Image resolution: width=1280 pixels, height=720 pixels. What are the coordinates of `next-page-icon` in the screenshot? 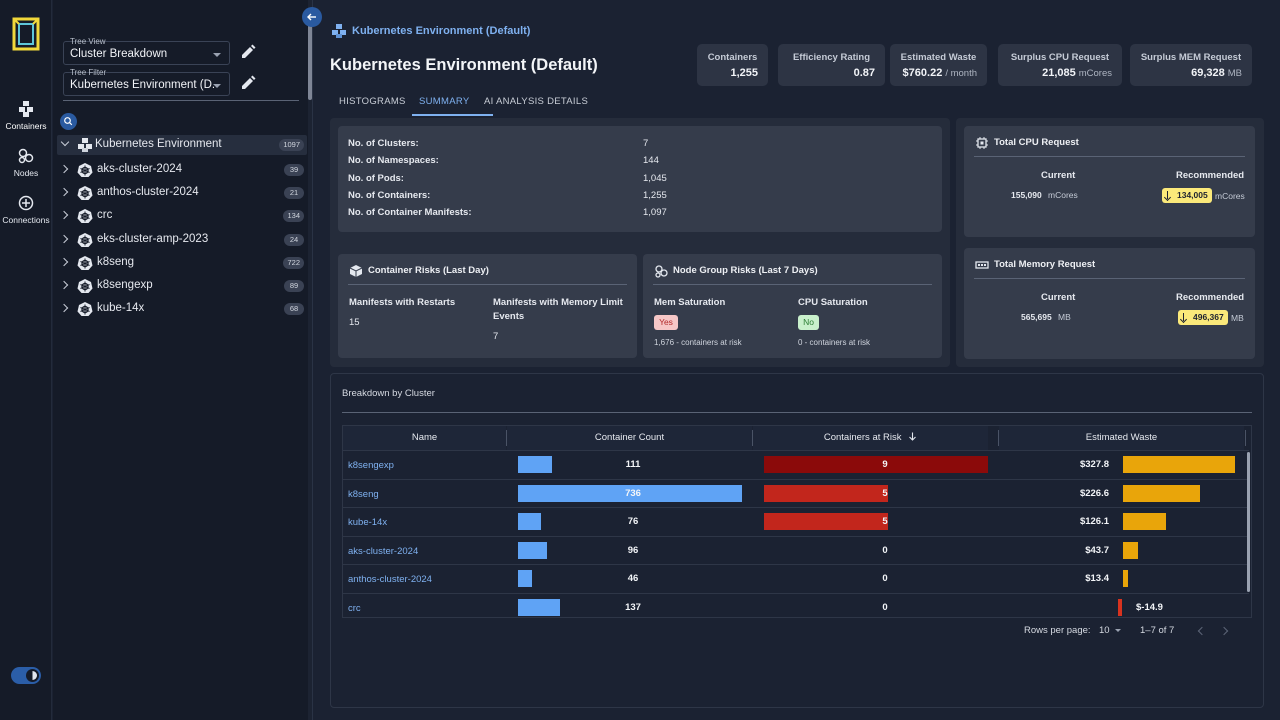 It's located at (1224, 631).